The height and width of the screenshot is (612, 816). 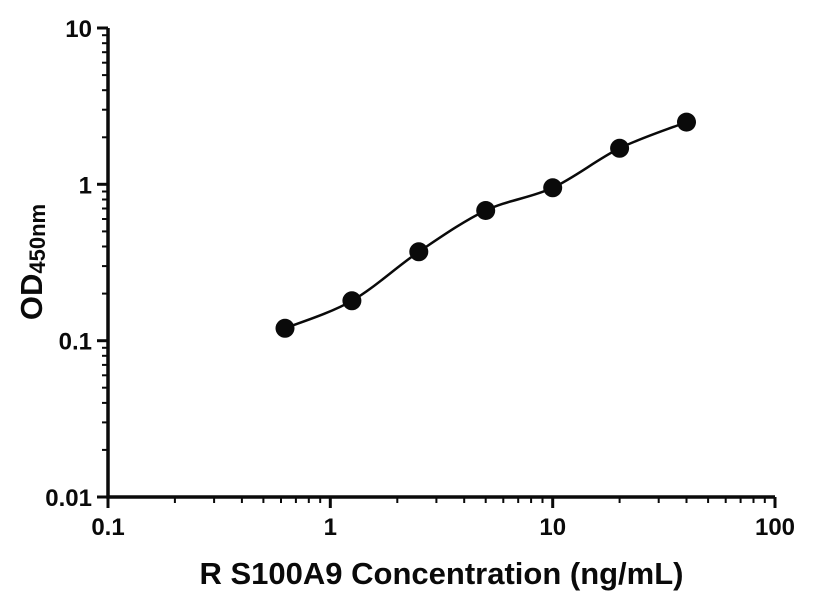 What do you see at coordinates (775, 527) in the screenshot?
I see `x-tick-label: 100` at bounding box center [775, 527].